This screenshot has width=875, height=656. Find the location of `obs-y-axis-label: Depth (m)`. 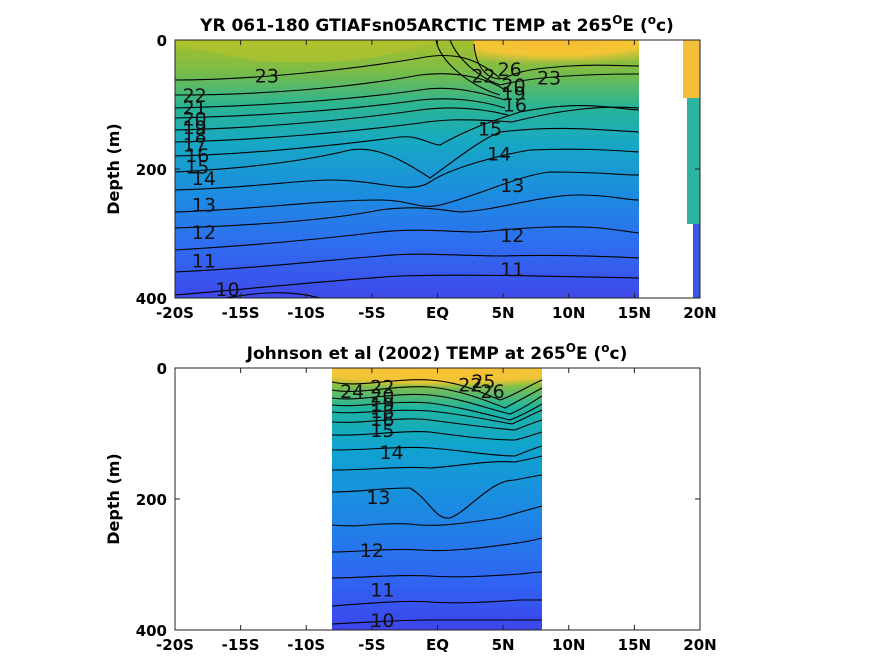

obs-y-axis-label: Depth (m) is located at coordinates (113, 499).